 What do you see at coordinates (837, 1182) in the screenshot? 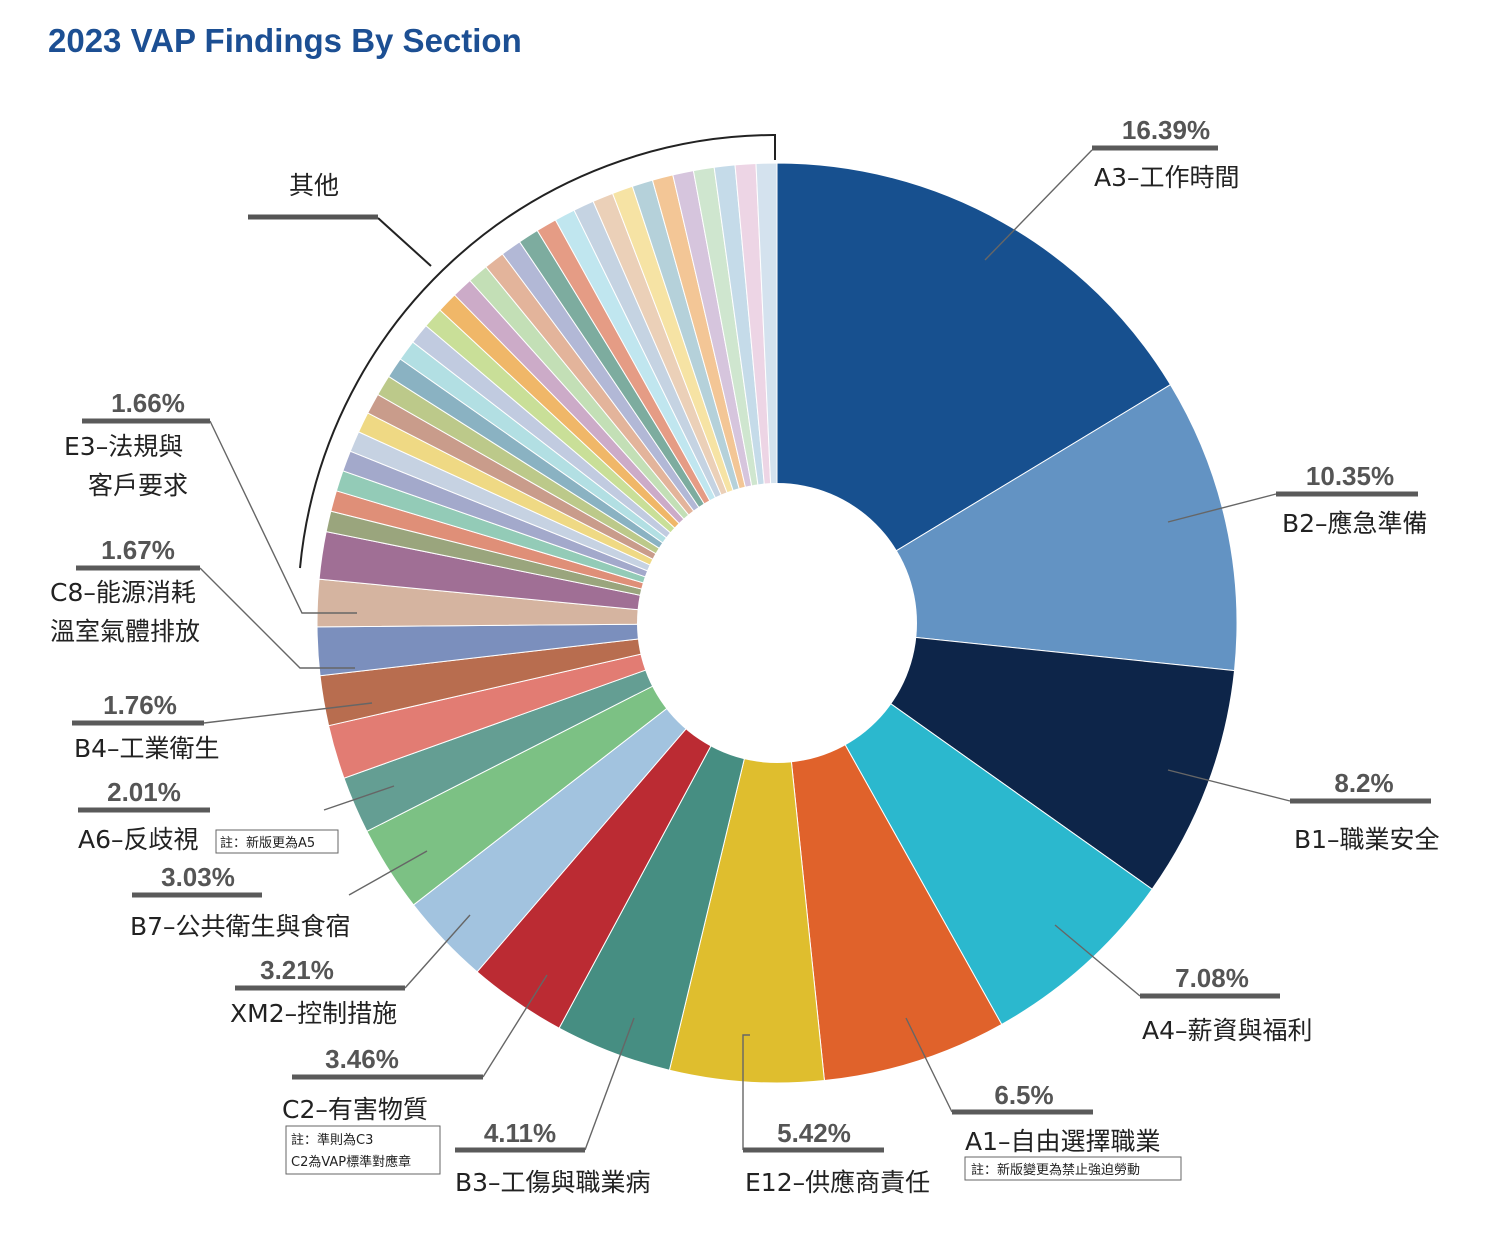
I see `label-e12: E12–供應商責任` at bounding box center [837, 1182].